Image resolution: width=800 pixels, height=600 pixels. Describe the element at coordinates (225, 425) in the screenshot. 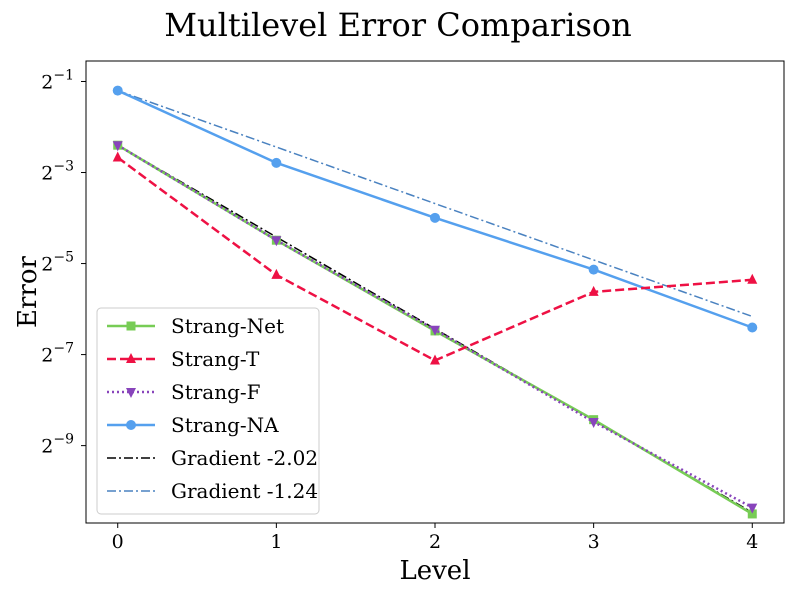

I see `legend-label: Strang-NA` at that location.